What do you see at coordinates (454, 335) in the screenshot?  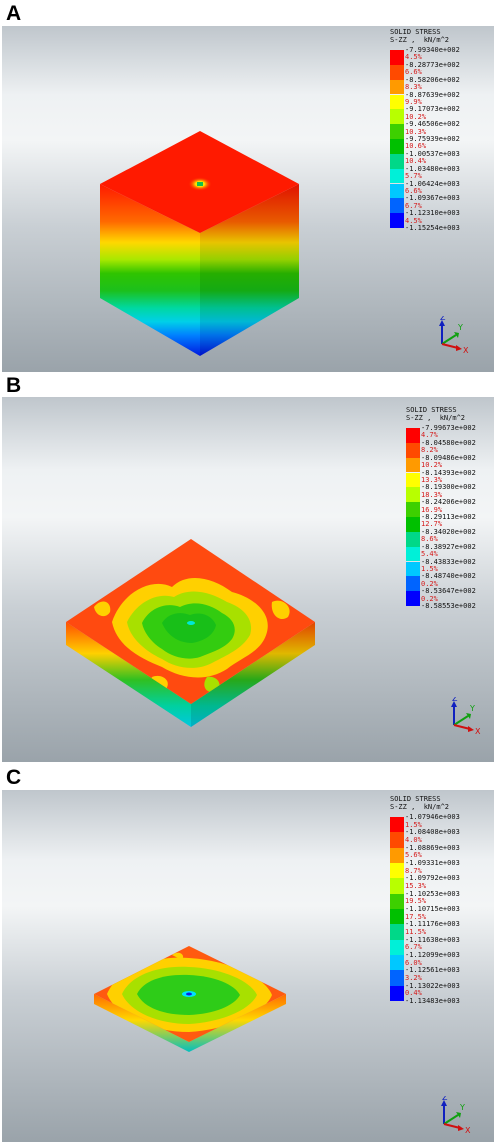 I see `axis-triad-a: Z Y X` at bounding box center [454, 335].